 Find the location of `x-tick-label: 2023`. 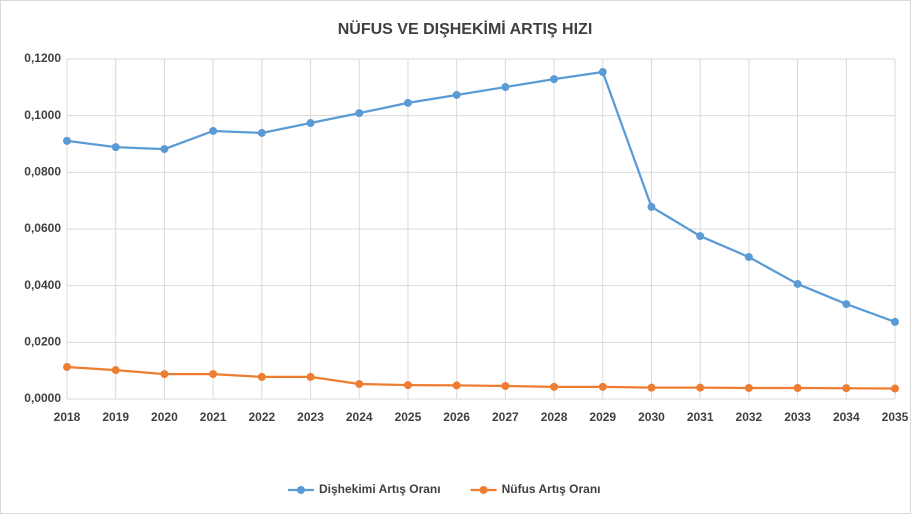

x-tick-label: 2023 is located at coordinates (310, 417).